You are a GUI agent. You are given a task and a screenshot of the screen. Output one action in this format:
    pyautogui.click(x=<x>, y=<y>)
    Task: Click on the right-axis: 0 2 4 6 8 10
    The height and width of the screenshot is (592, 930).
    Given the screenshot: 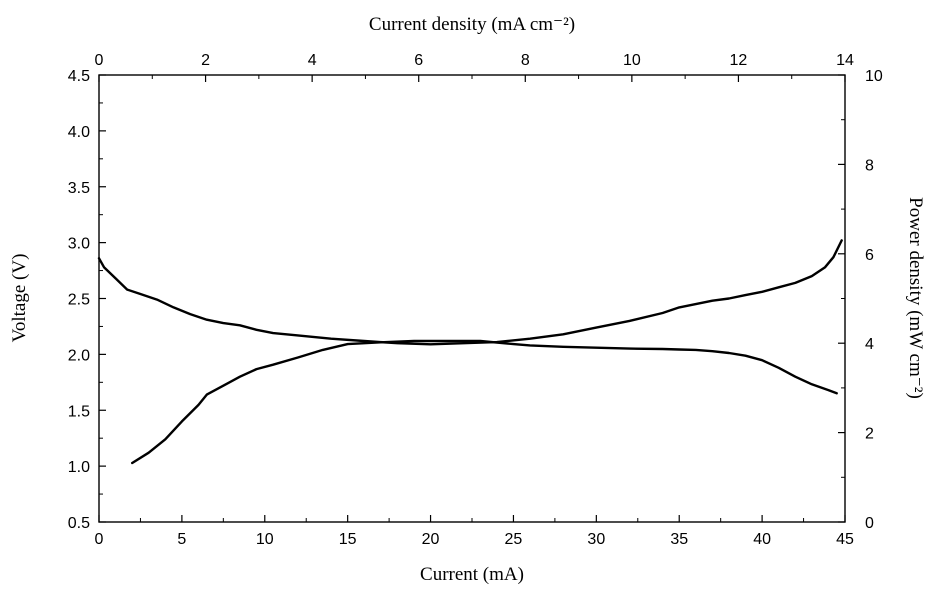 What is the action you would take?
    pyautogui.click(x=860, y=300)
    